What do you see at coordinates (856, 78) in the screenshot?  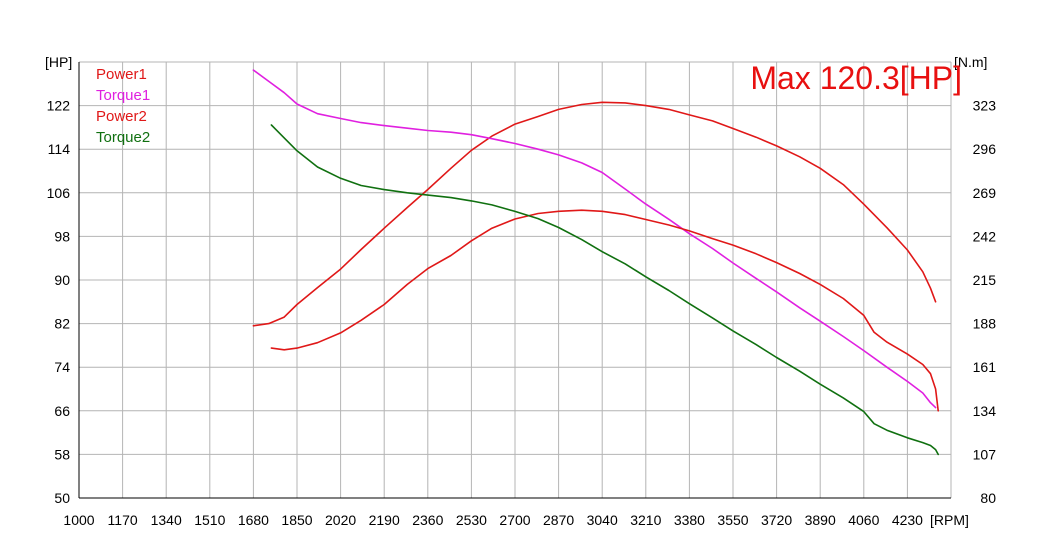 I see `max-power-annotation: Max 120.3[HP]` at bounding box center [856, 78].